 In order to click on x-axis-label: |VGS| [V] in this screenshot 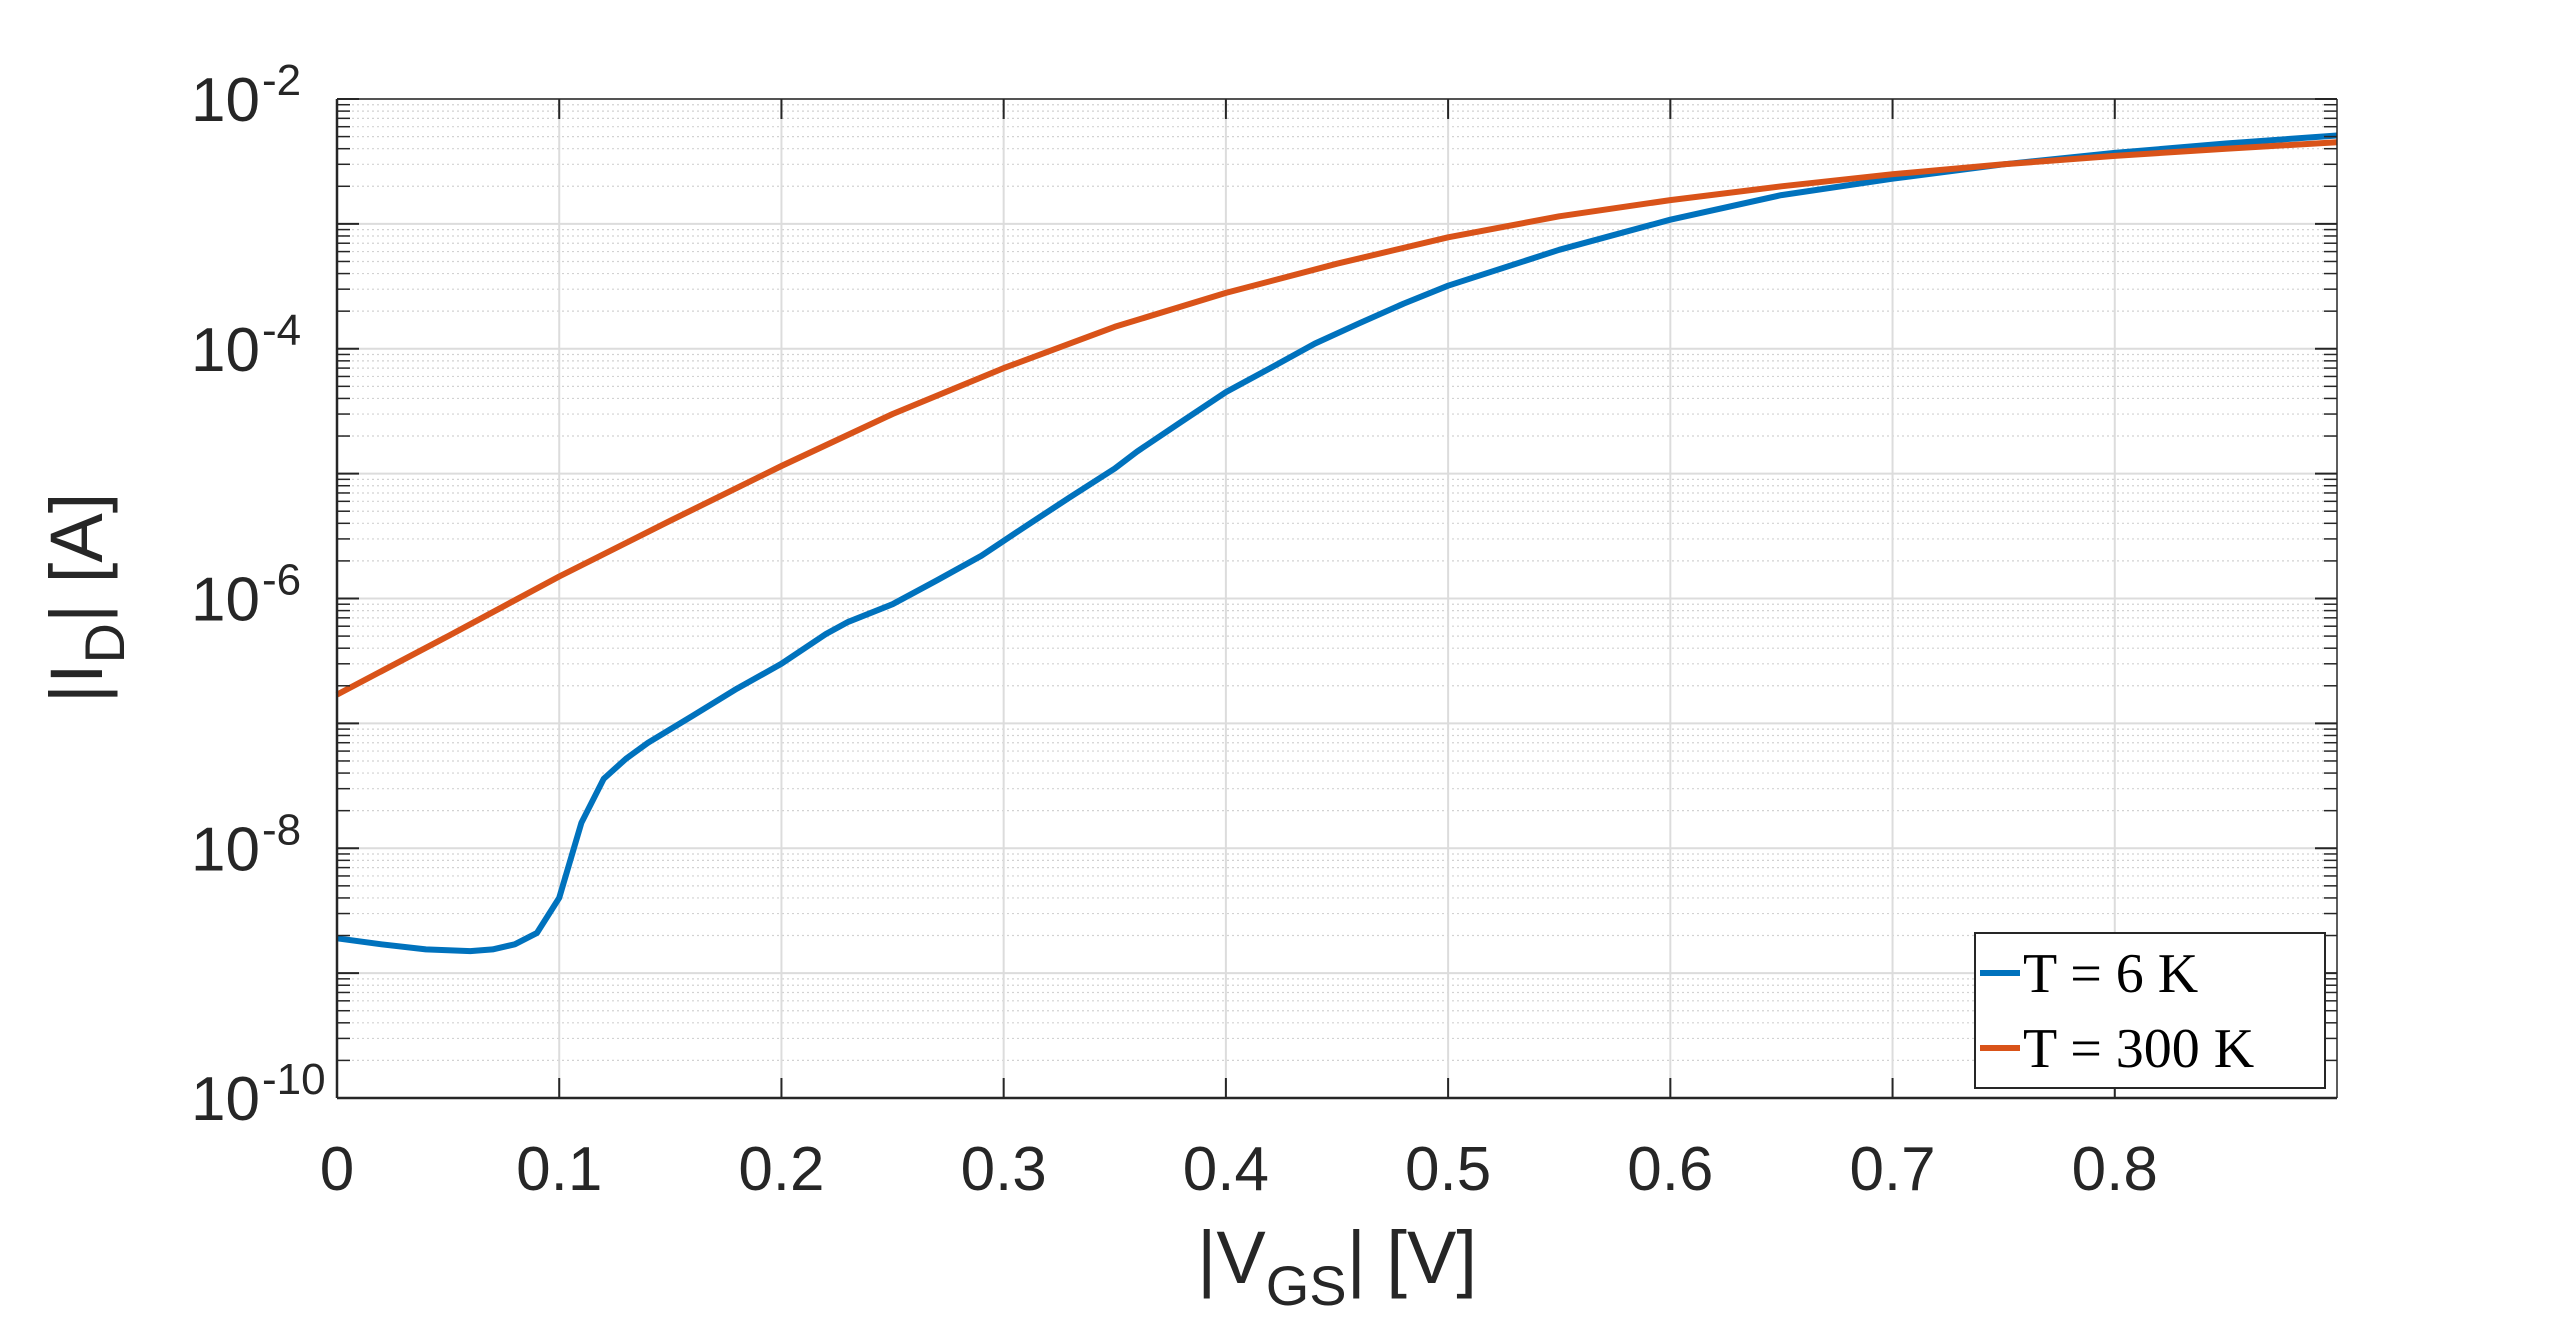, I will do `click(1337, 1266)`.